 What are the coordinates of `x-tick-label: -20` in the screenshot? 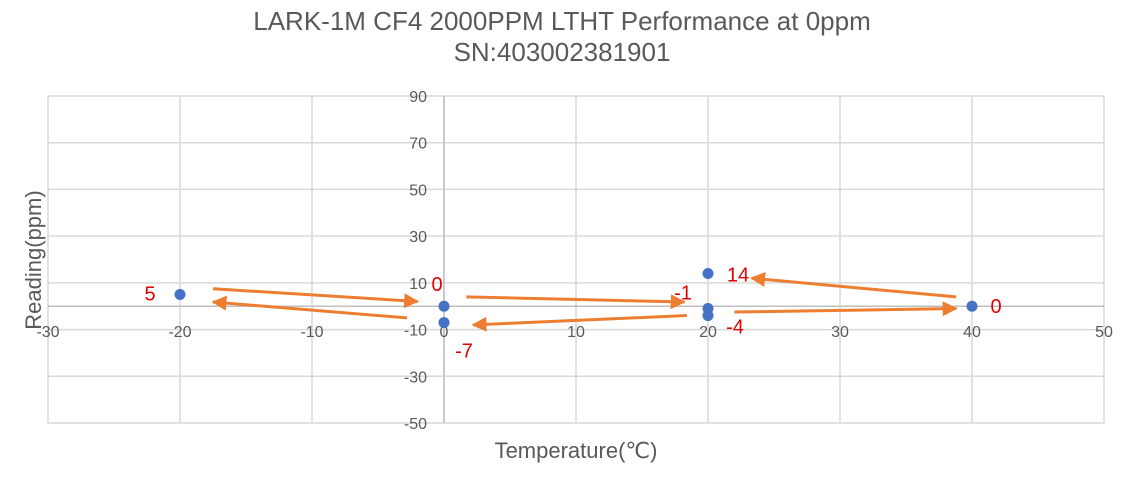 It's located at (179, 332).